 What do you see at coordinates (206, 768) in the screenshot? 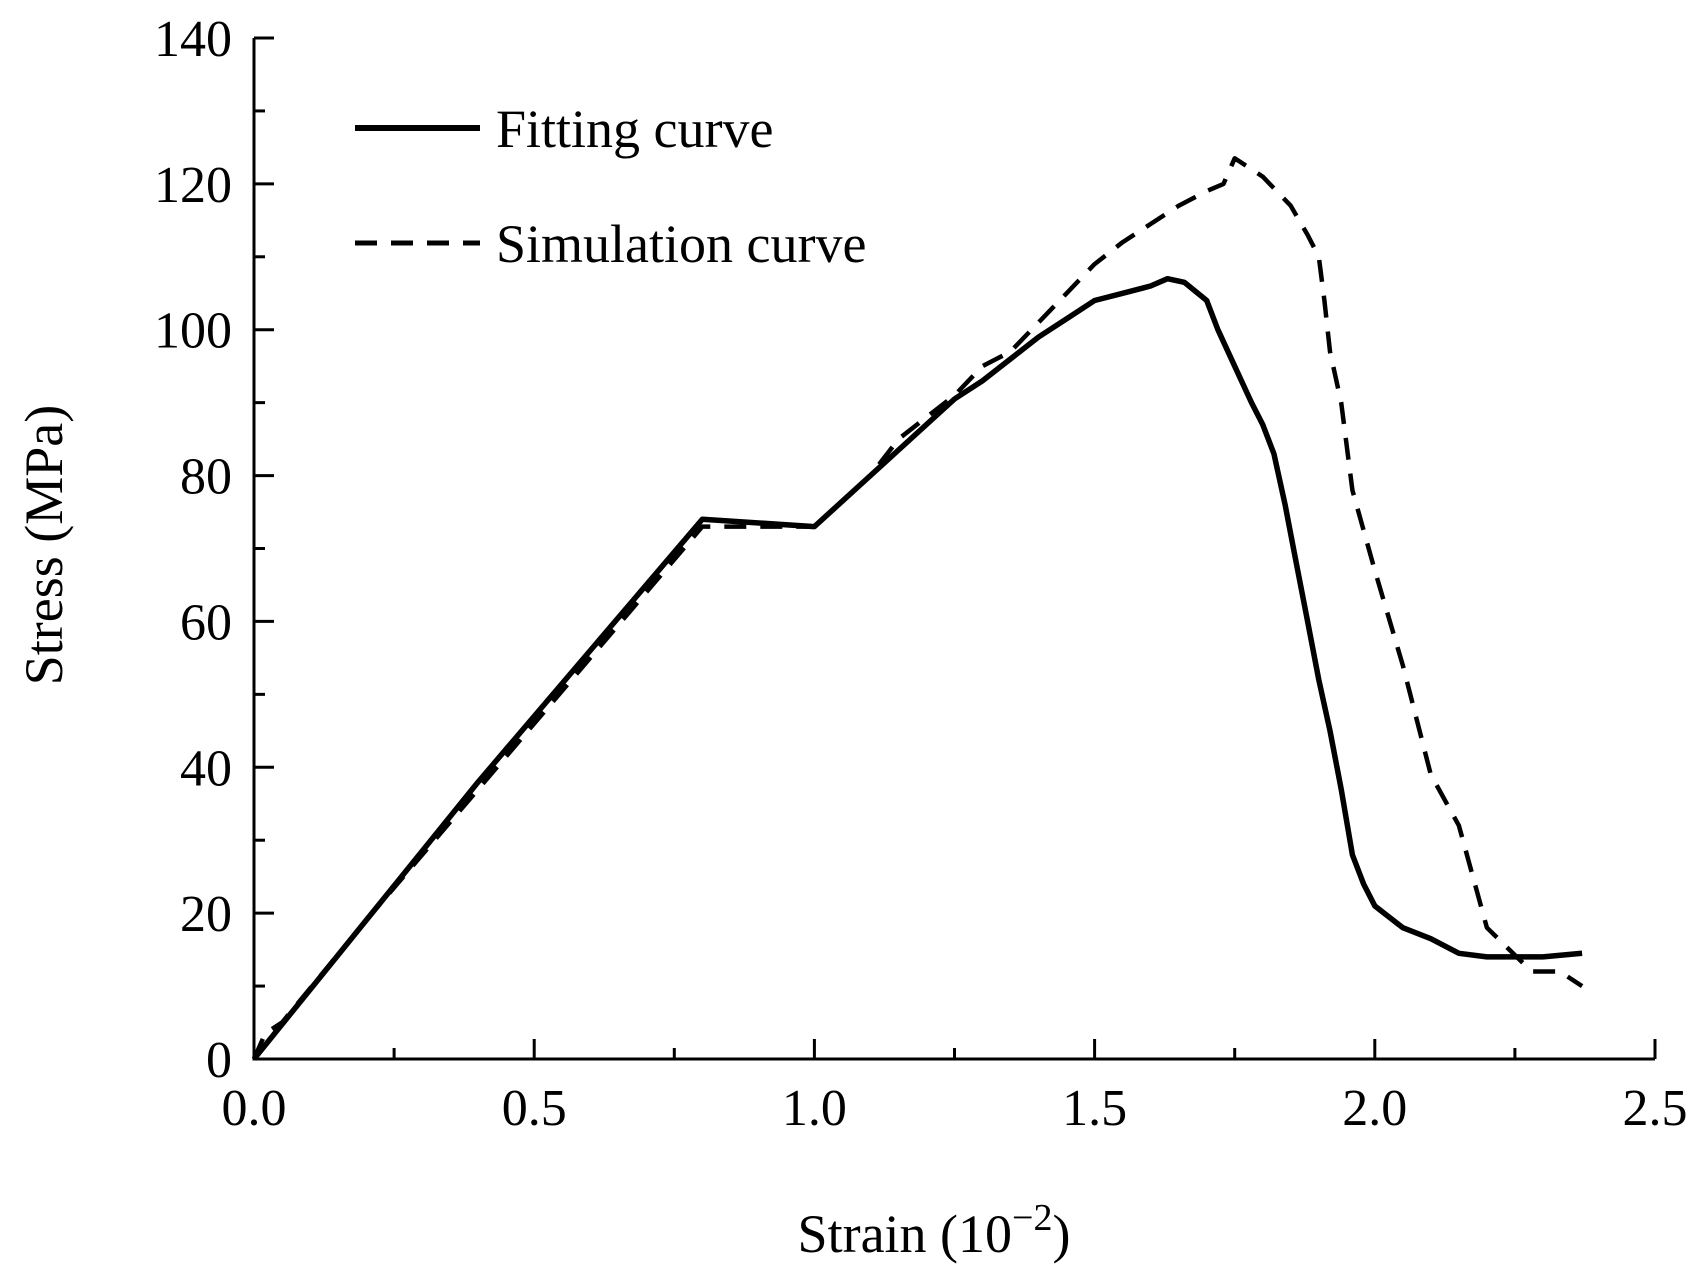
I see `y-tick-label: 40` at bounding box center [206, 768].